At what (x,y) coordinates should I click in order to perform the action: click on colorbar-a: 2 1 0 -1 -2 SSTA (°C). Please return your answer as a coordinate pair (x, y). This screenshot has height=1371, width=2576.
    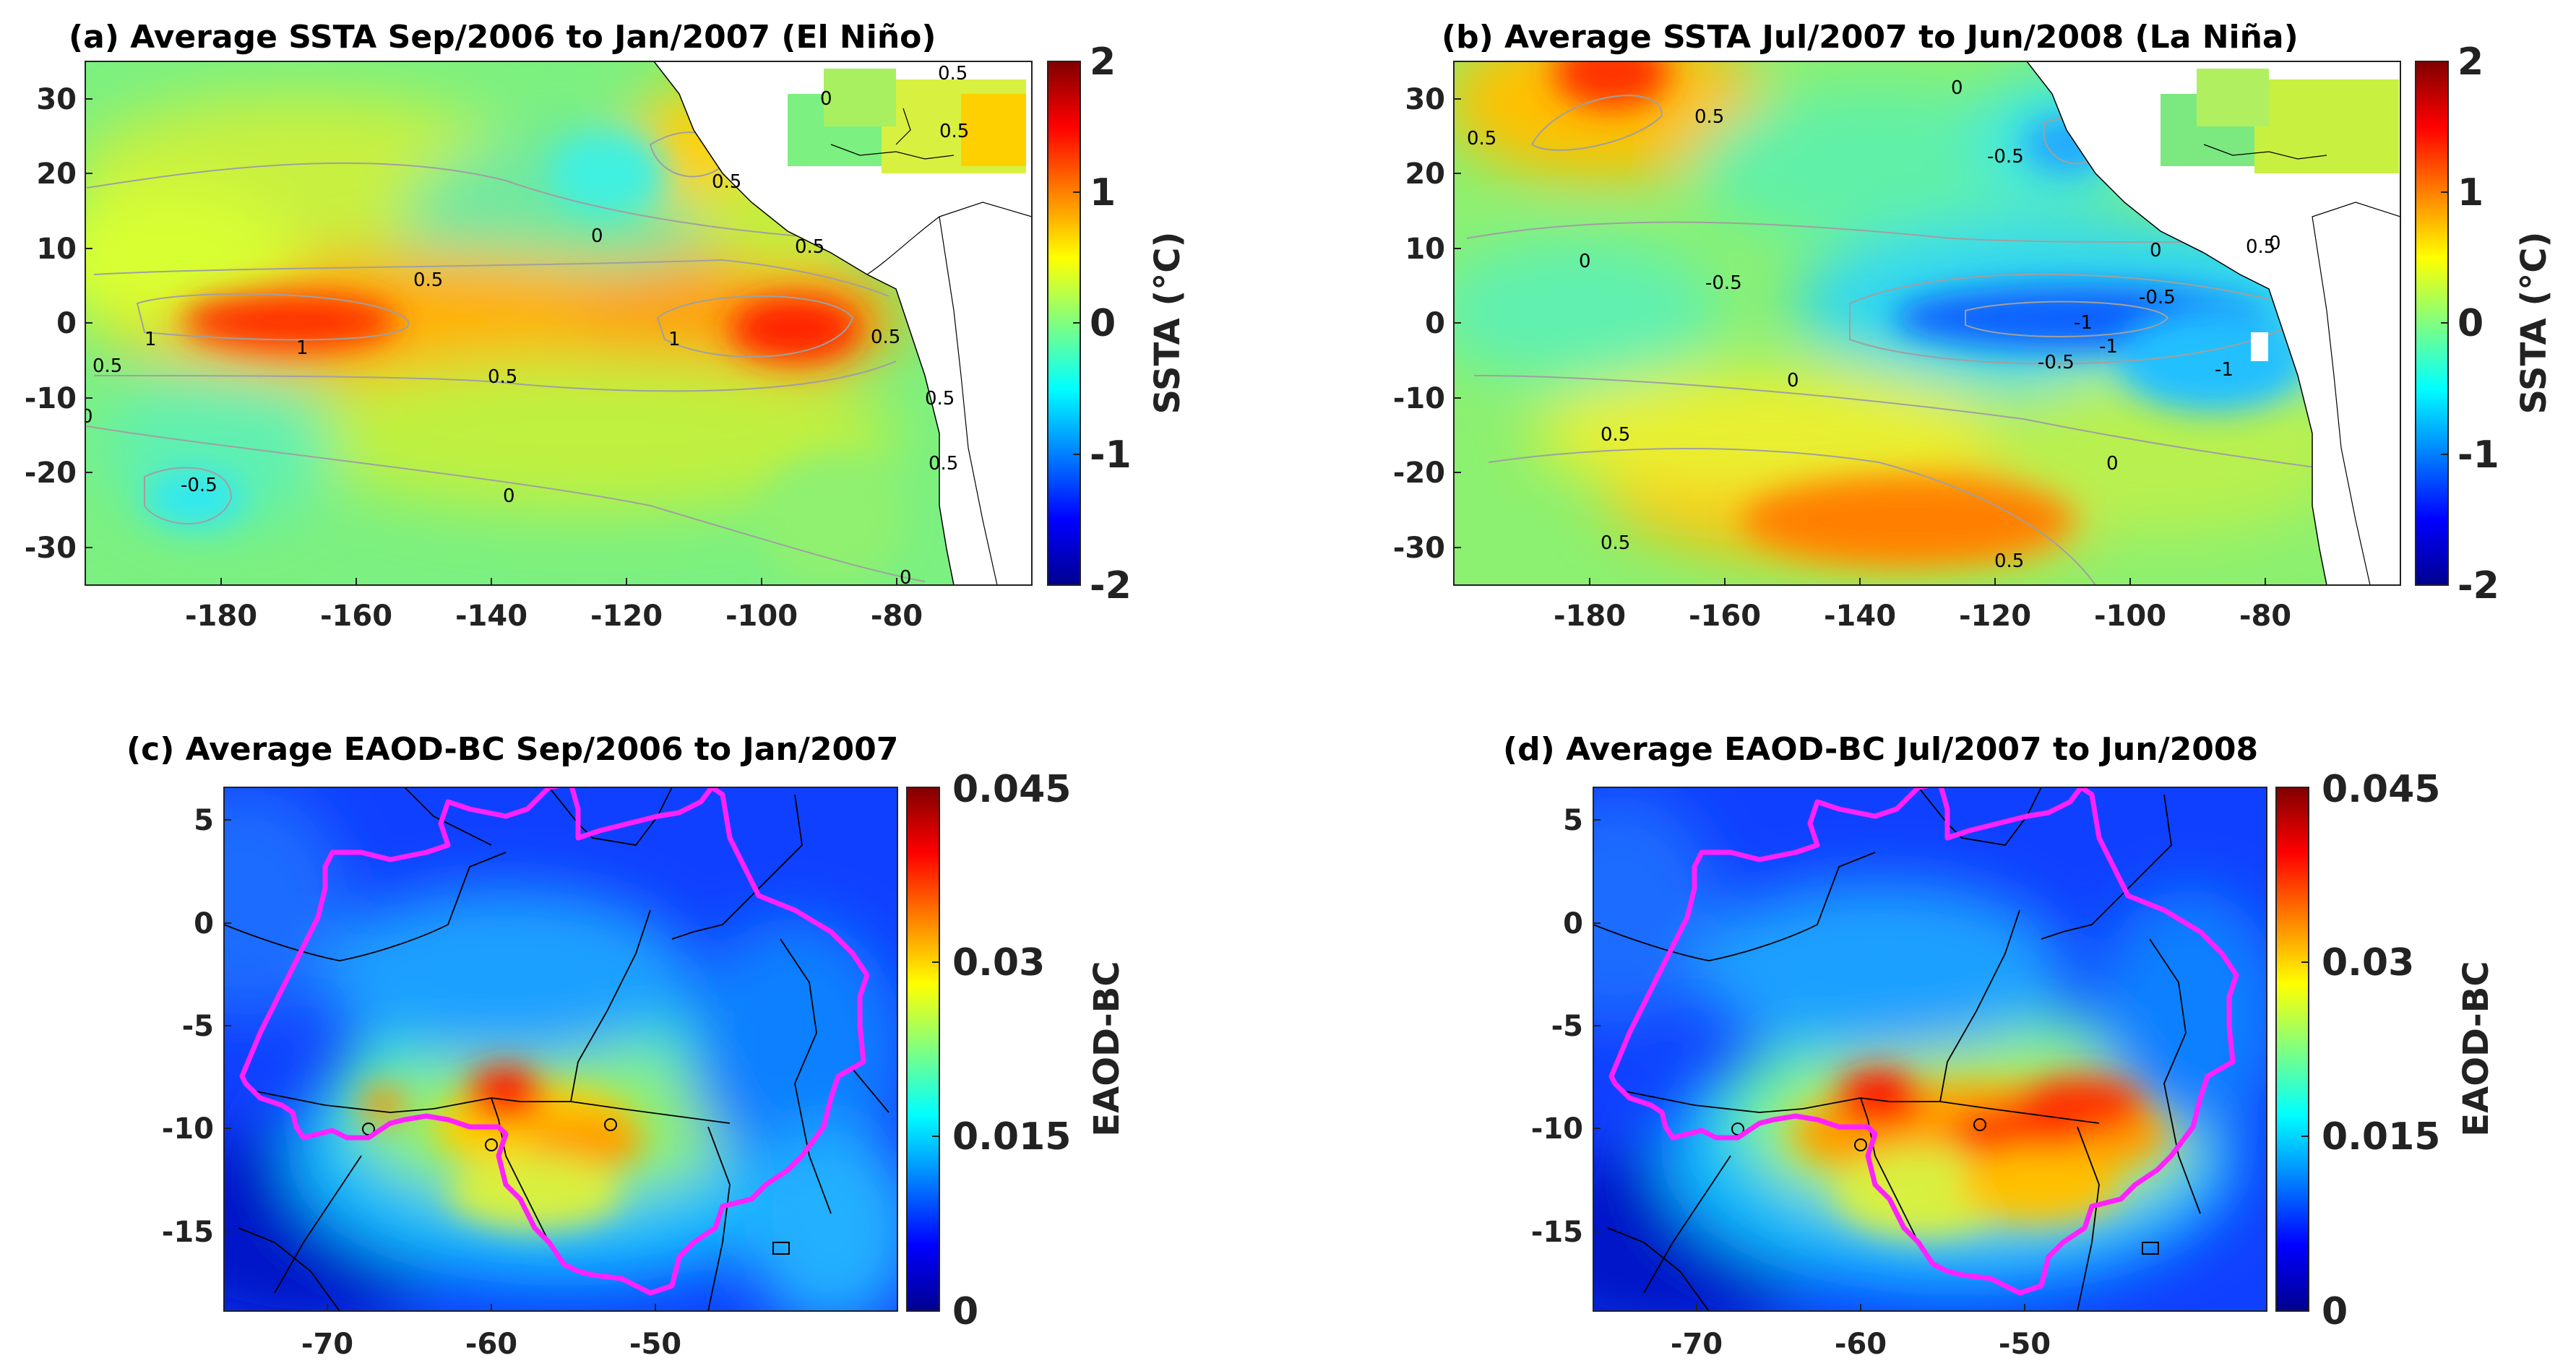
    Looking at the image, I should click on (1117, 323).